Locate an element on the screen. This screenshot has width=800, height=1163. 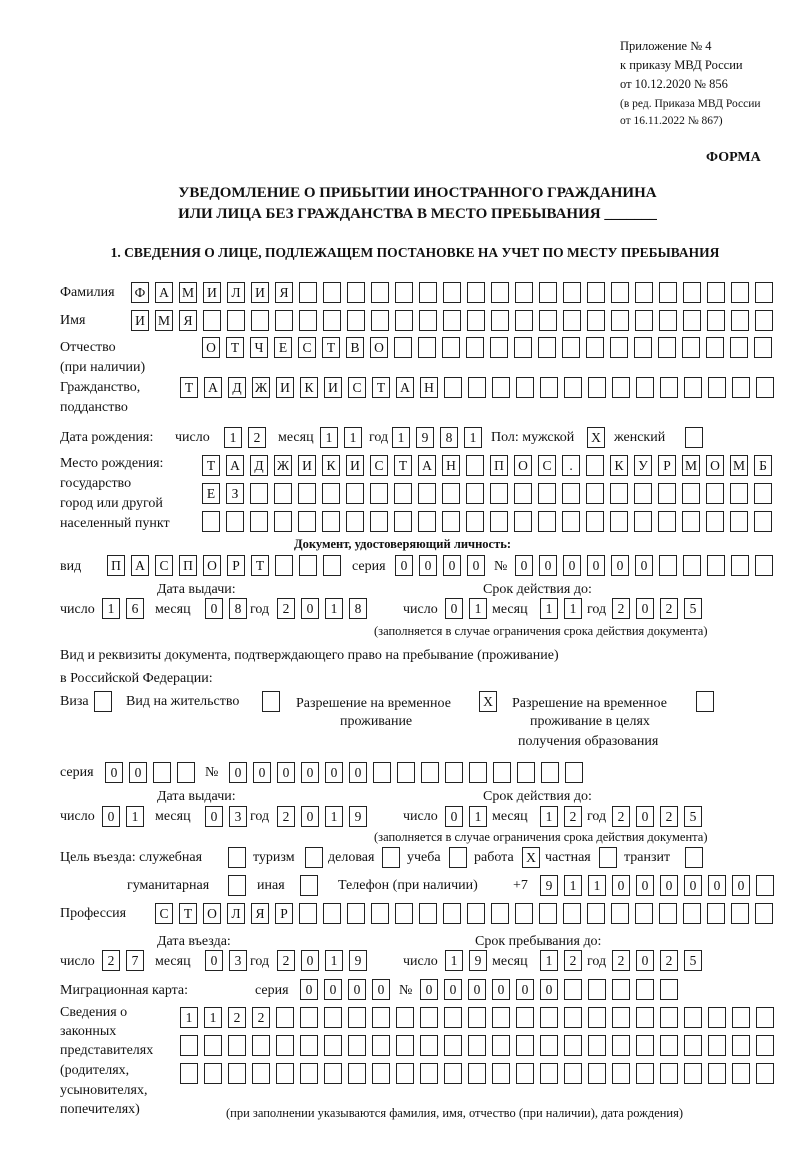
field-doc-kind-cell: П is located at coordinates (188, 565).